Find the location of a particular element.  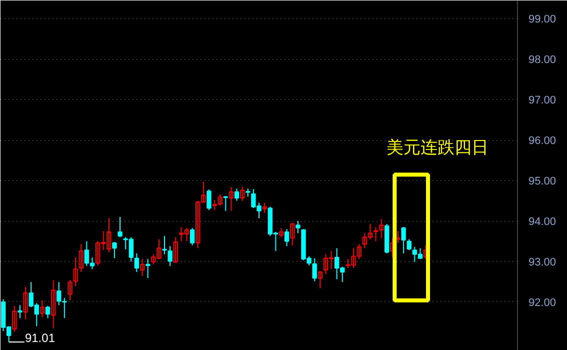

y-tick-label: 93.00 is located at coordinates (542, 262).